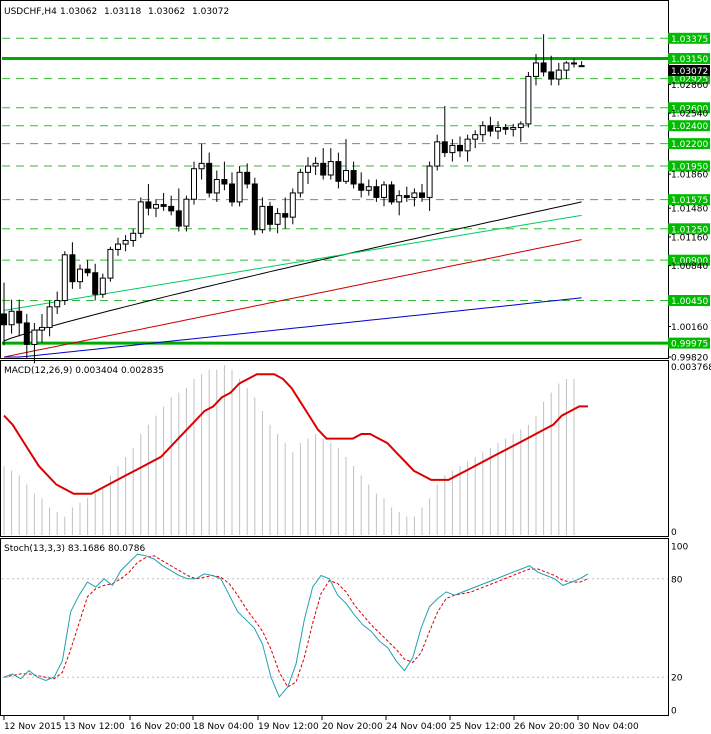  I want to click on current-price-tag, so click(689, 70).